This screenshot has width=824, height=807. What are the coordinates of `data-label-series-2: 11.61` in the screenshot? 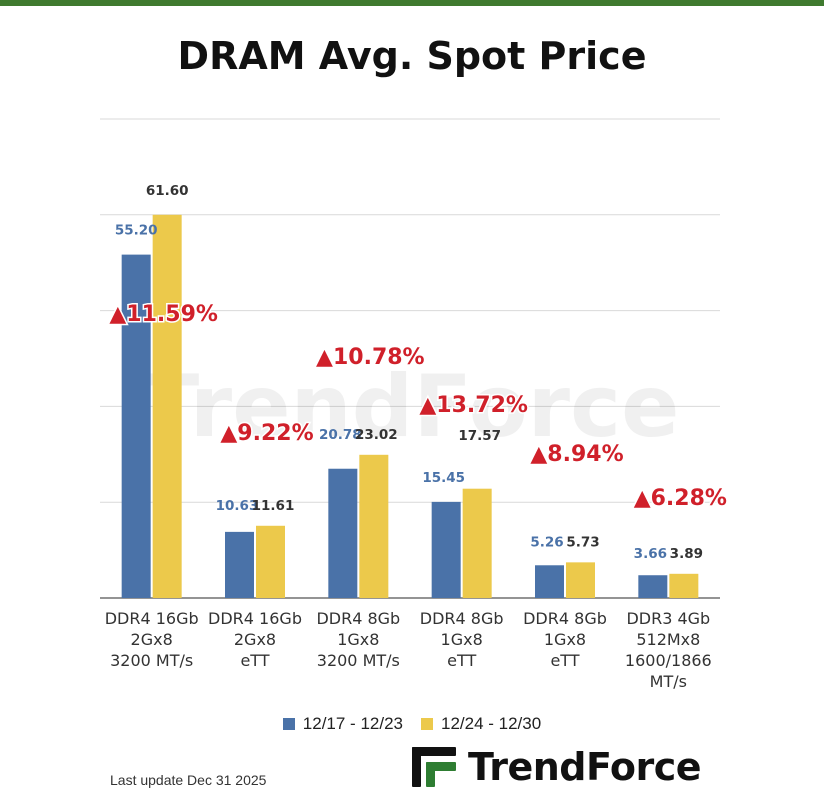 It's located at (273, 506).